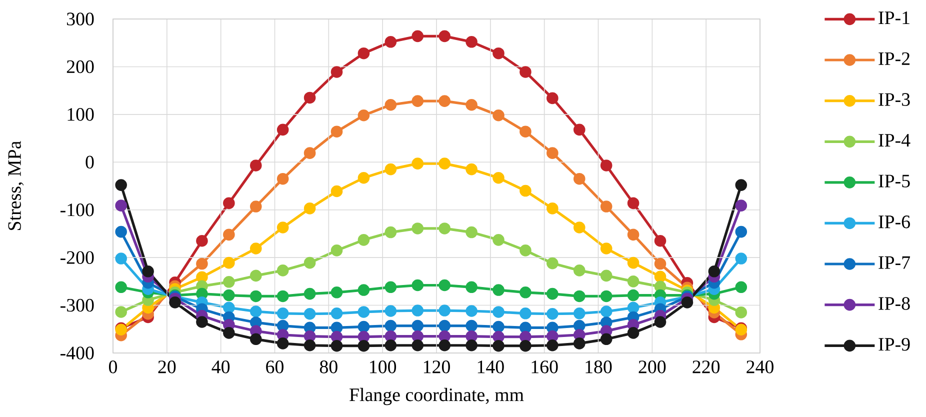 The image size is (926, 417). I want to click on y-tick-label: -400, so click(77, 353).